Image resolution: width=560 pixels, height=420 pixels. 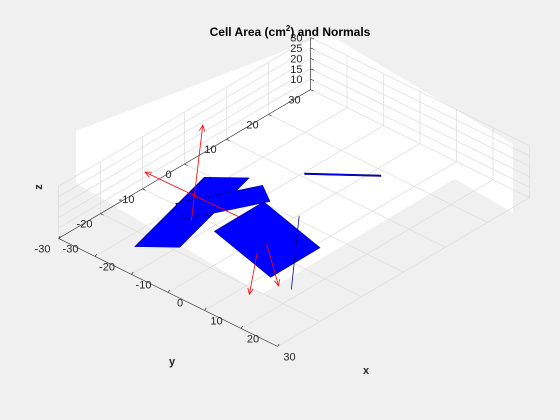 I want to click on title-superscript: 2, so click(x=288, y=28).